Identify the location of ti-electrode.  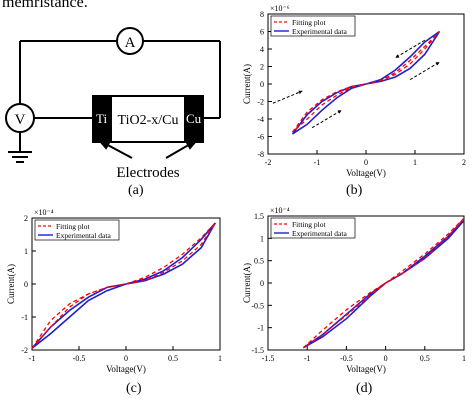
(102, 119).